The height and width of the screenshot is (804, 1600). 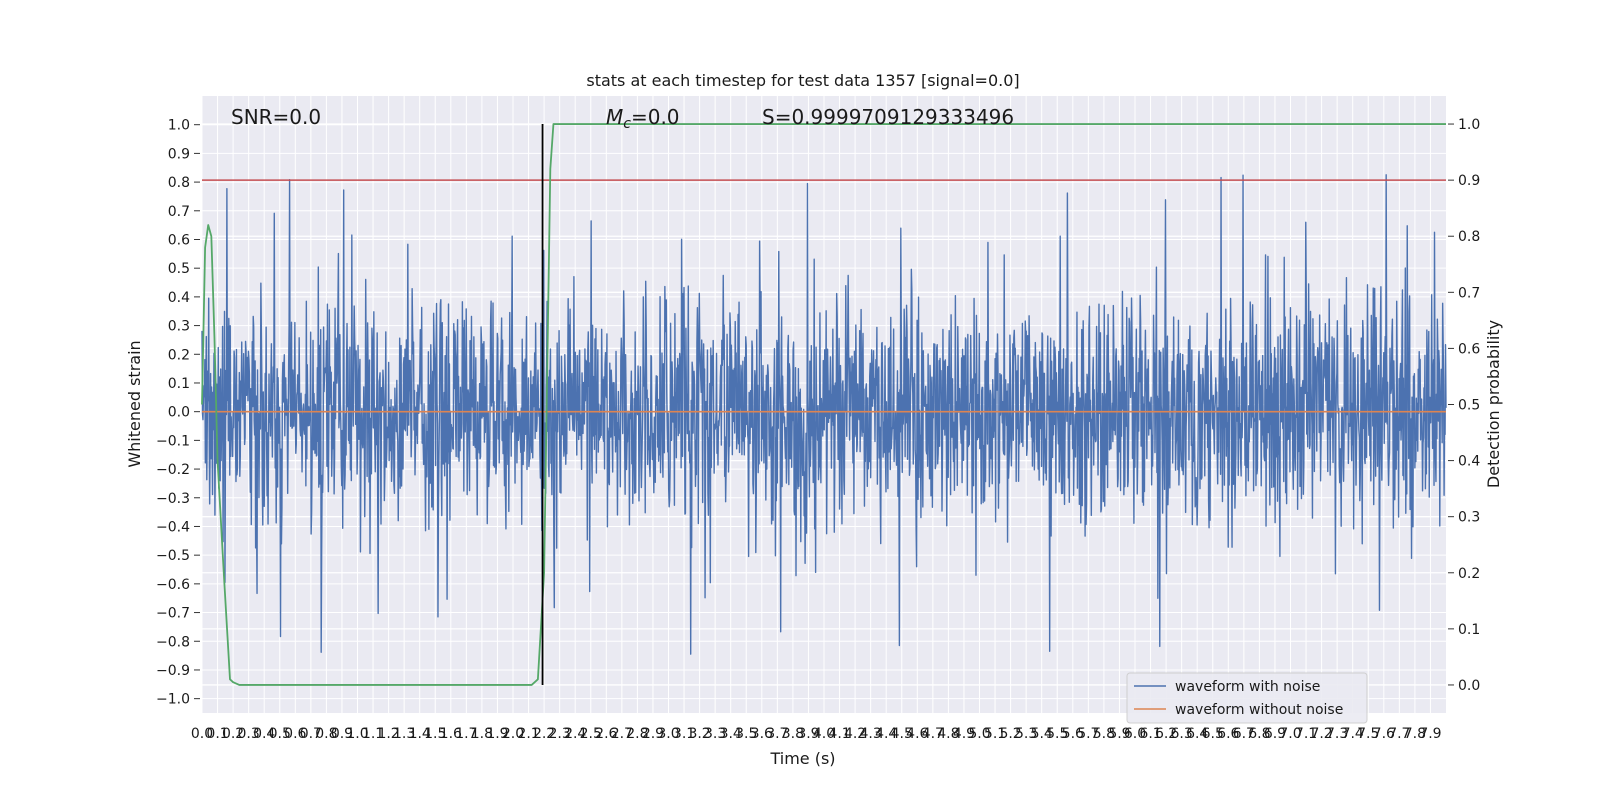 What do you see at coordinates (173, 499) in the screenshot?
I see `y-tick-label: −0.3` at bounding box center [173, 499].